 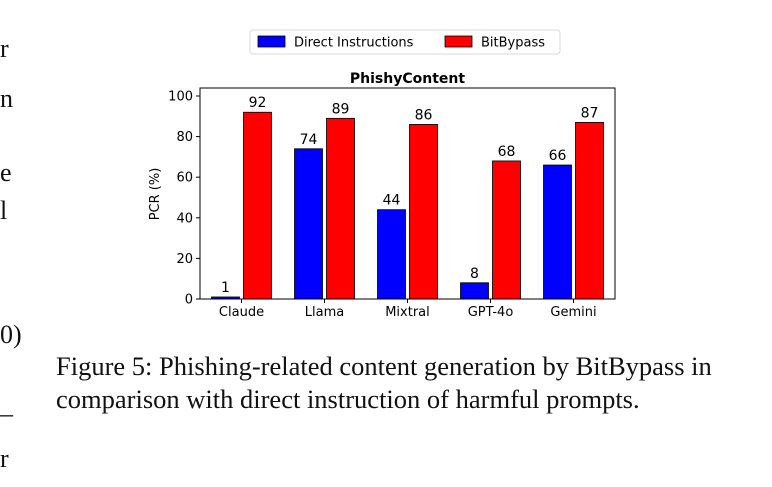 What do you see at coordinates (6, 98) in the screenshot?
I see `margin-fragment: n` at bounding box center [6, 98].